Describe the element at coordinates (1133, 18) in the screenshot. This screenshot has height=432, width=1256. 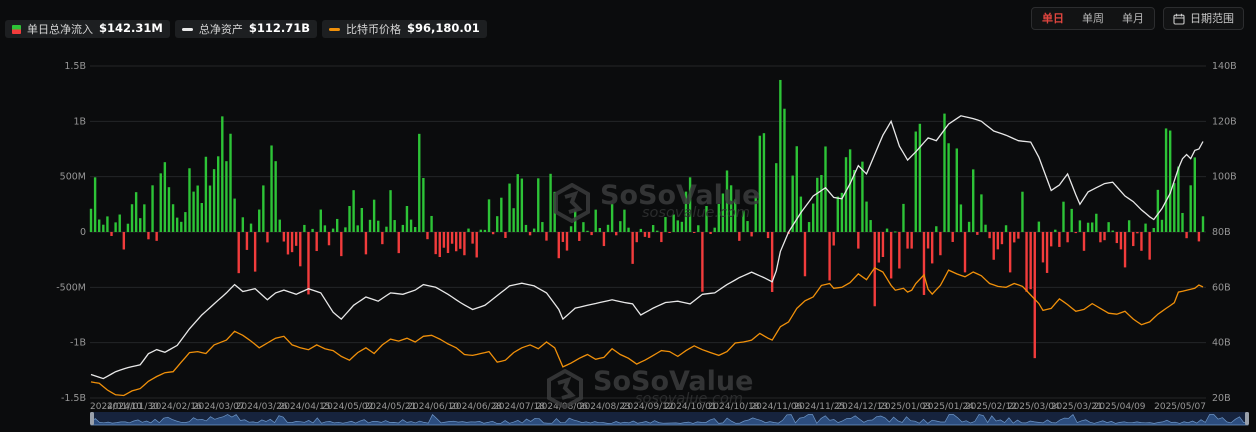
I see `period-monthly-button: 单月` at that location.